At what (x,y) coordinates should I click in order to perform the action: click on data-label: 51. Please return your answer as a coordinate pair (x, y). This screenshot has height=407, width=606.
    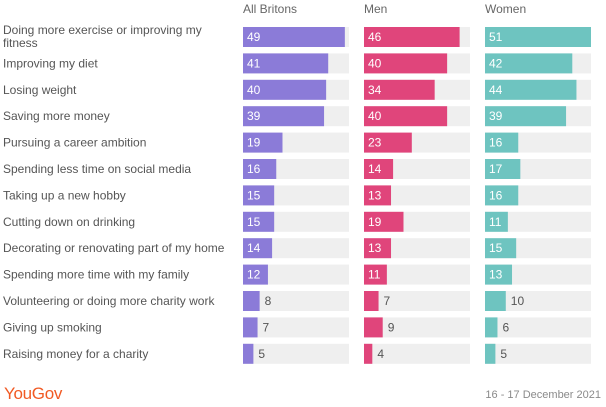
    Looking at the image, I should click on (496, 37).